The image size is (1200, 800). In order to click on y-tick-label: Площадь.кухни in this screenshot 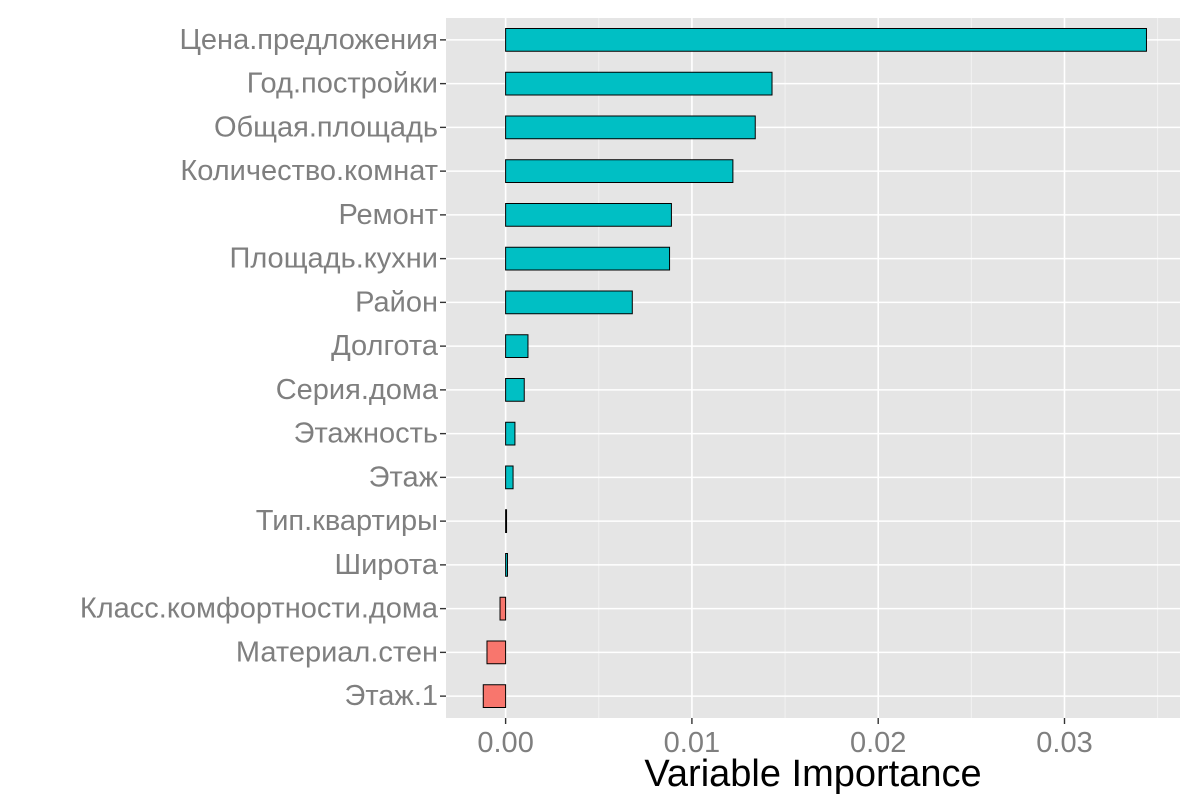, I will do `click(333, 259)`.